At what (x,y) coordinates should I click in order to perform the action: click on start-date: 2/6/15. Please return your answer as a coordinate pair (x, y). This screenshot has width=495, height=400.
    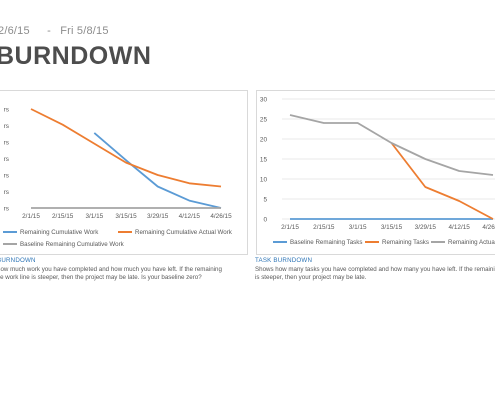
    Looking at the image, I should click on (15, 31).